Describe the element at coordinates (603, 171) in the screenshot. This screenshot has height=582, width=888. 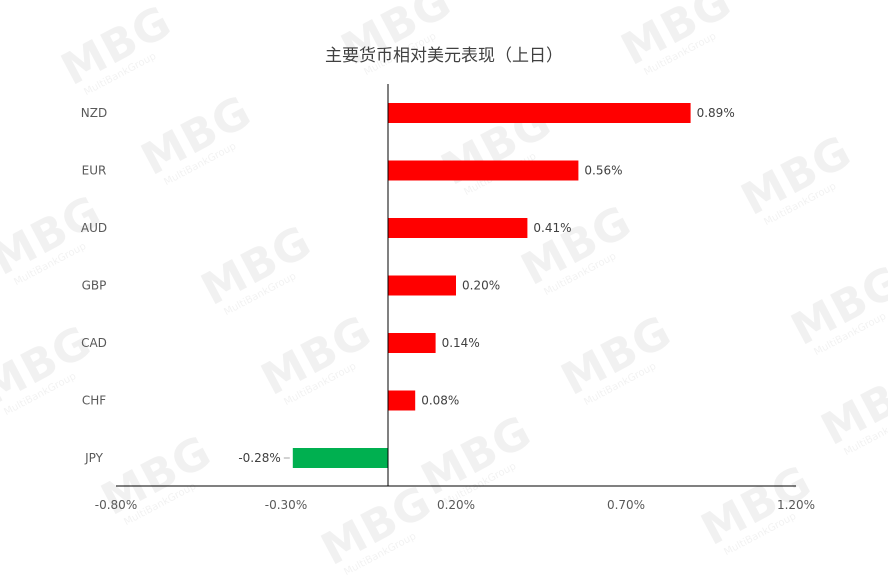
I see `data-label-eur: 0.56%` at that location.